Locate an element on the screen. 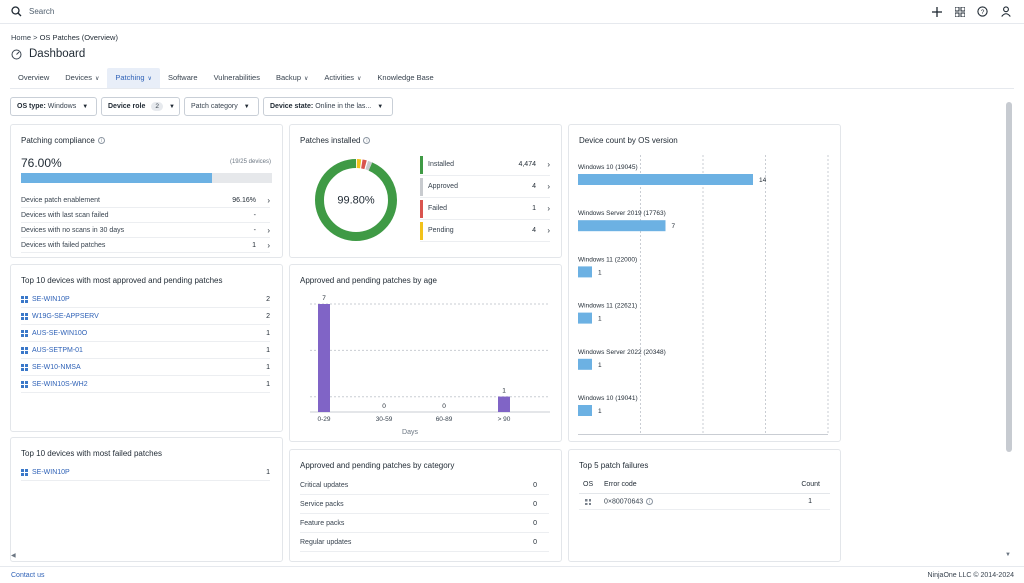 This screenshot has width=1024, height=583. table-row: SE-WIN10P 1 is located at coordinates (145, 472).